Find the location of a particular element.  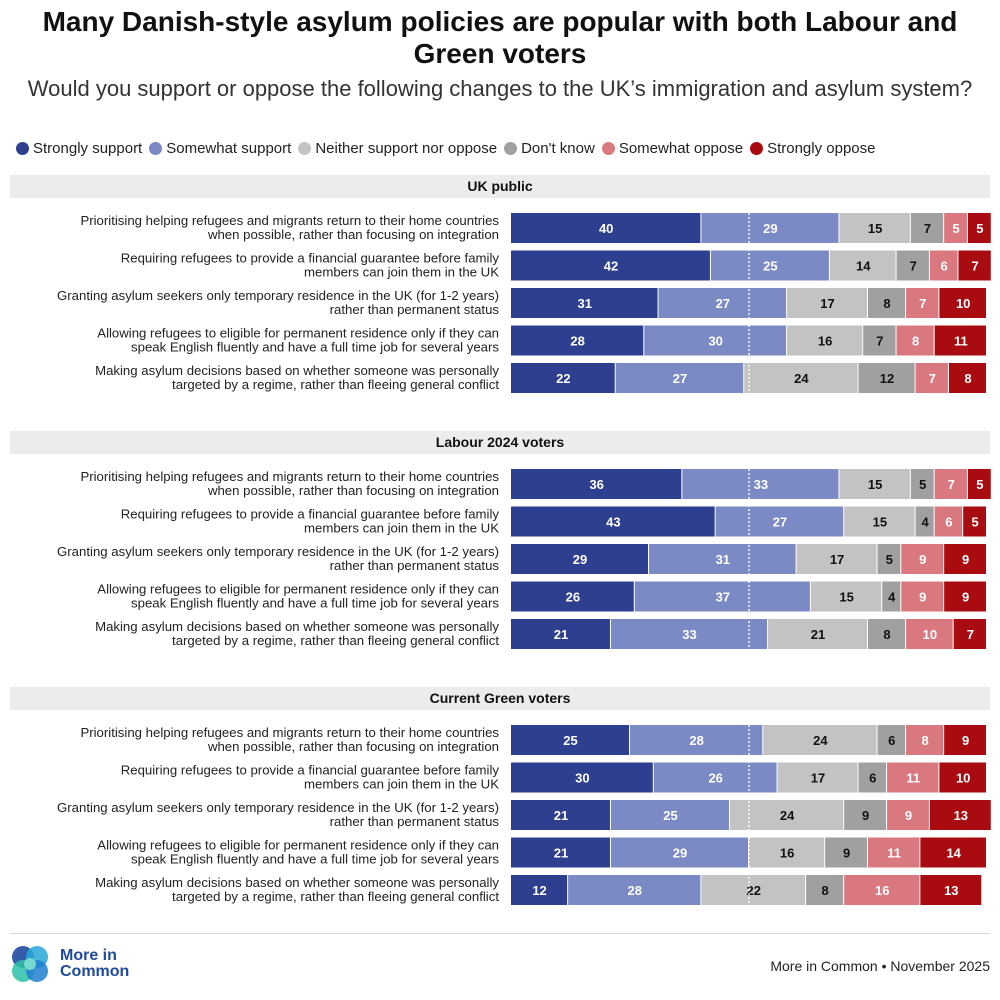

data-label: 15 is located at coordinates (880, 522).